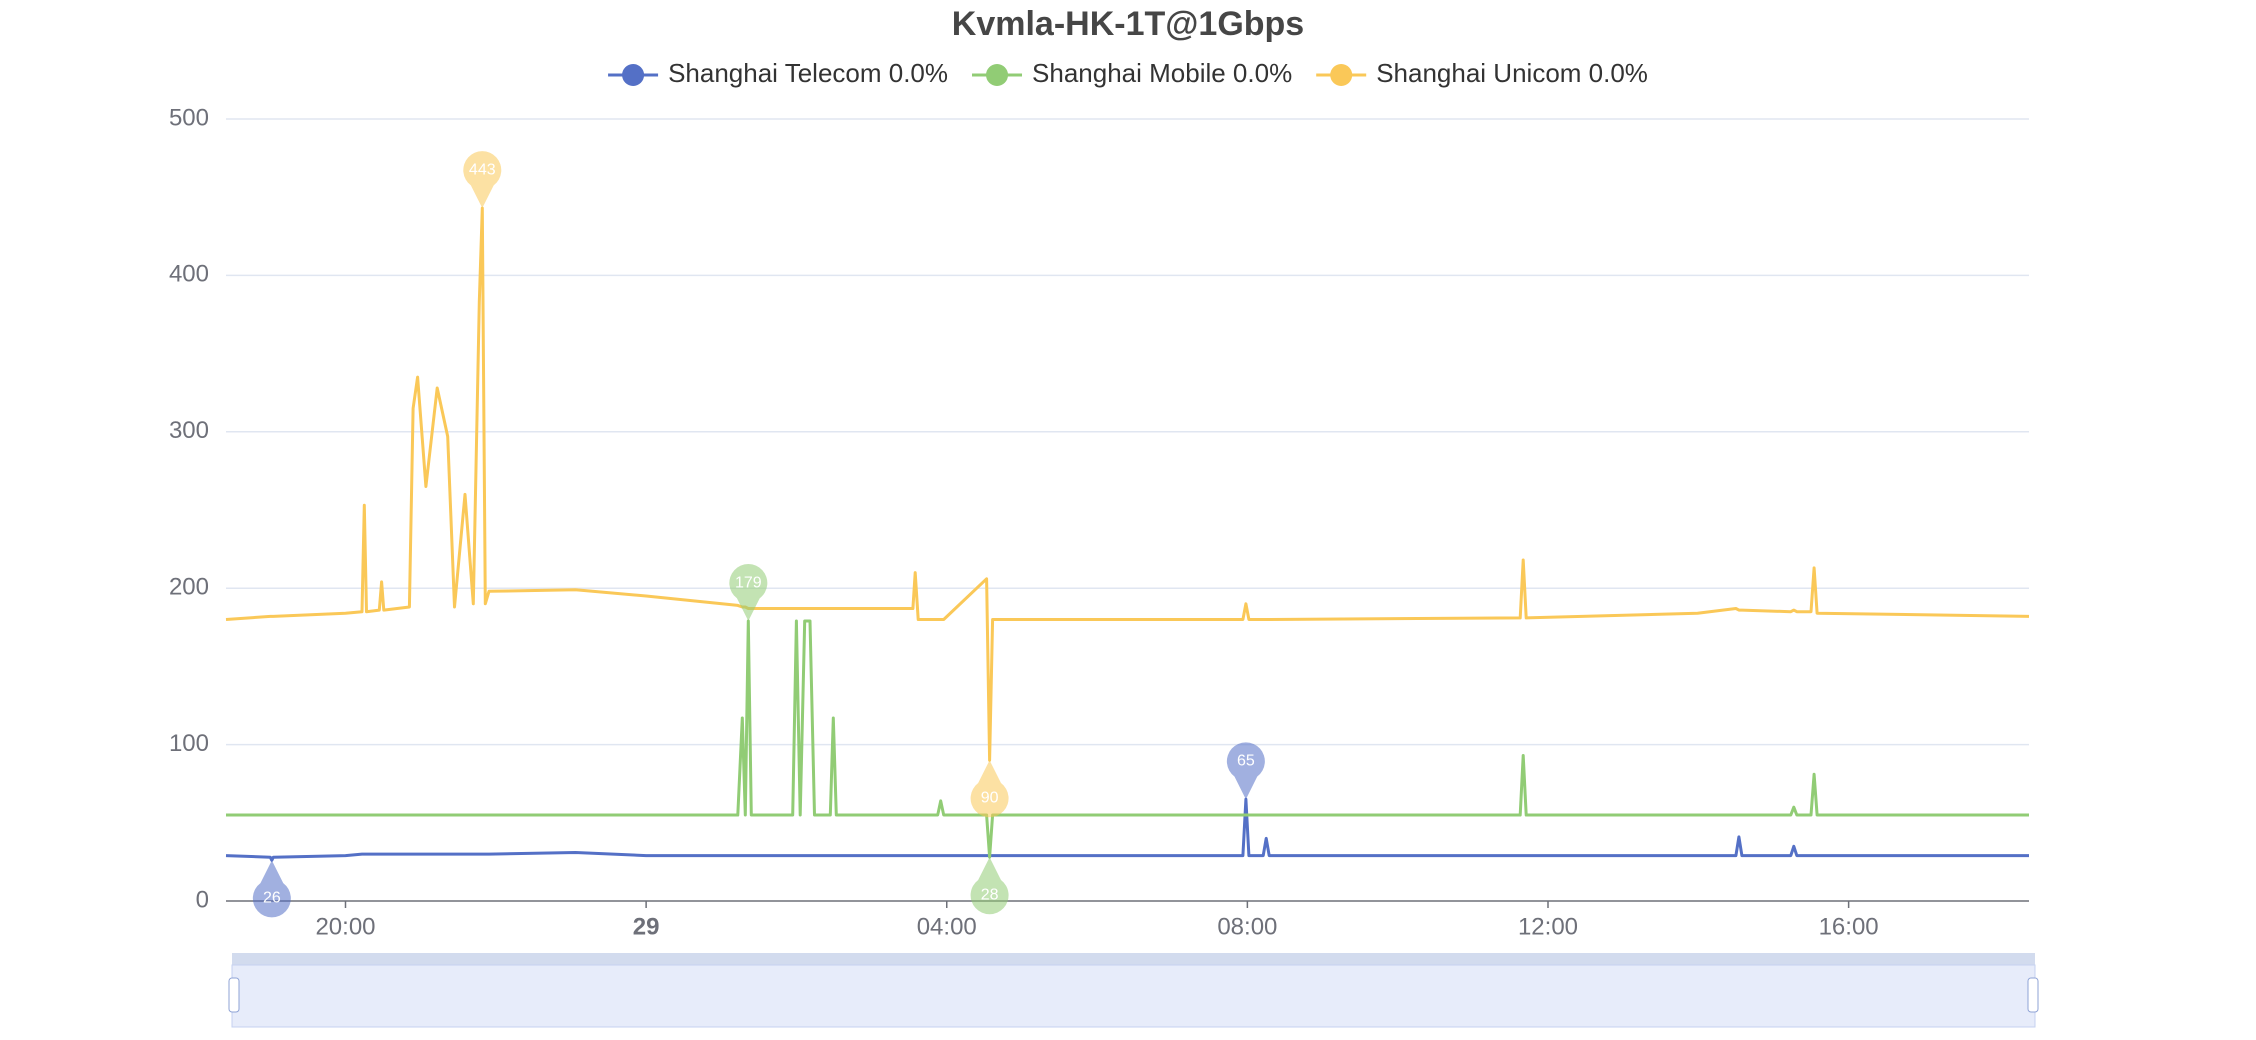 Image resolution: width=2256 pixels, height=1040 pixels. Describe the element at coordinates (189, 743) in the screenshot. I see `y-tick-label: 100` at that location.